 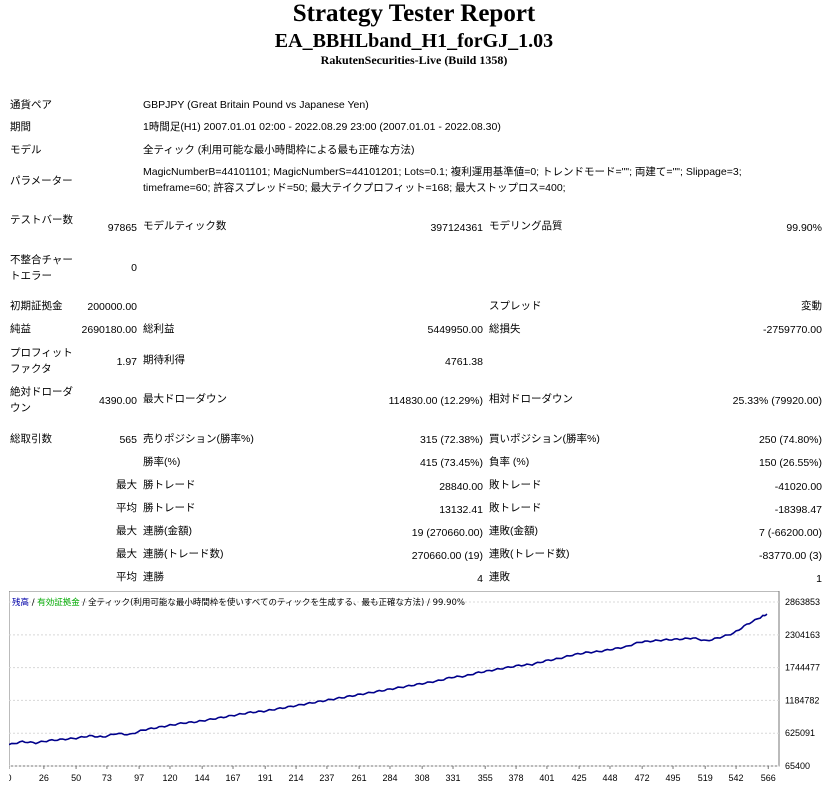 I want to click on win-rate-value: 415 (73.45%), so click(x=451, y=463).